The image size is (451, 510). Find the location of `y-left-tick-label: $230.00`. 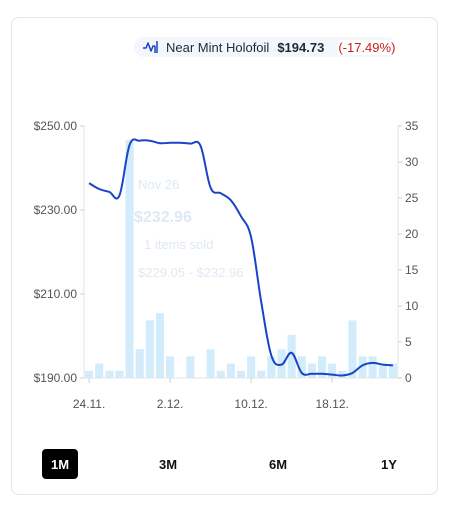

y-left-tick-label: $230.00 is located at coordinates (56, 210).